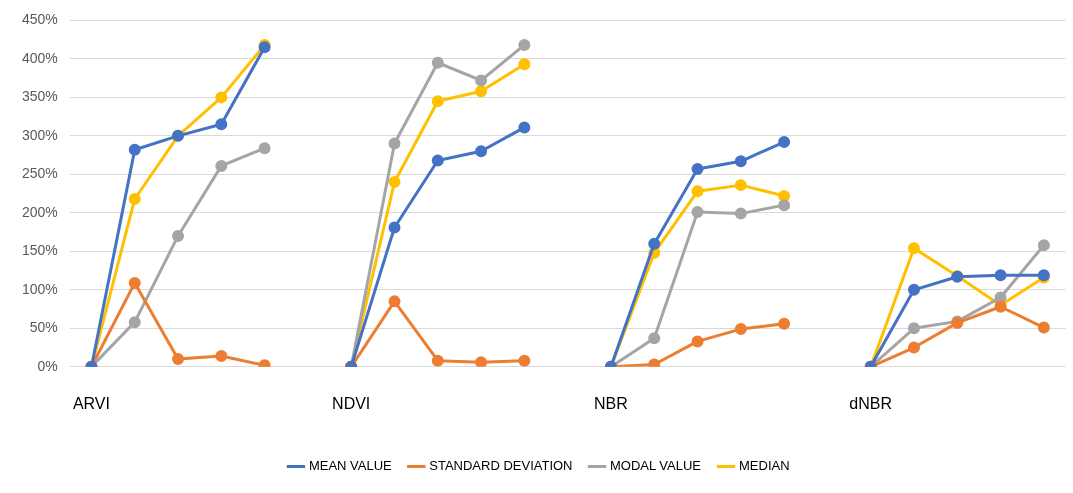 Image resolution: width=1073 pixels, height=493 pixels. What do you see at coordinates (39, 134) in the screenshot?
I see `y-tick-label: 300%` at bounding box center [39, 134].